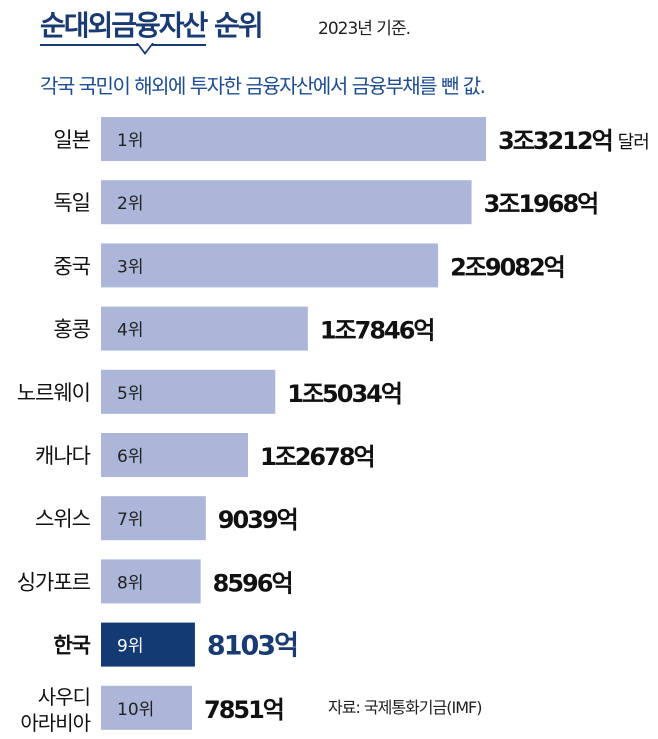 This screenshot has height=739, width=658. Describe the element at coordinates (71, 330) in the screenshot. I see `category-label: 홍콩` at that location.